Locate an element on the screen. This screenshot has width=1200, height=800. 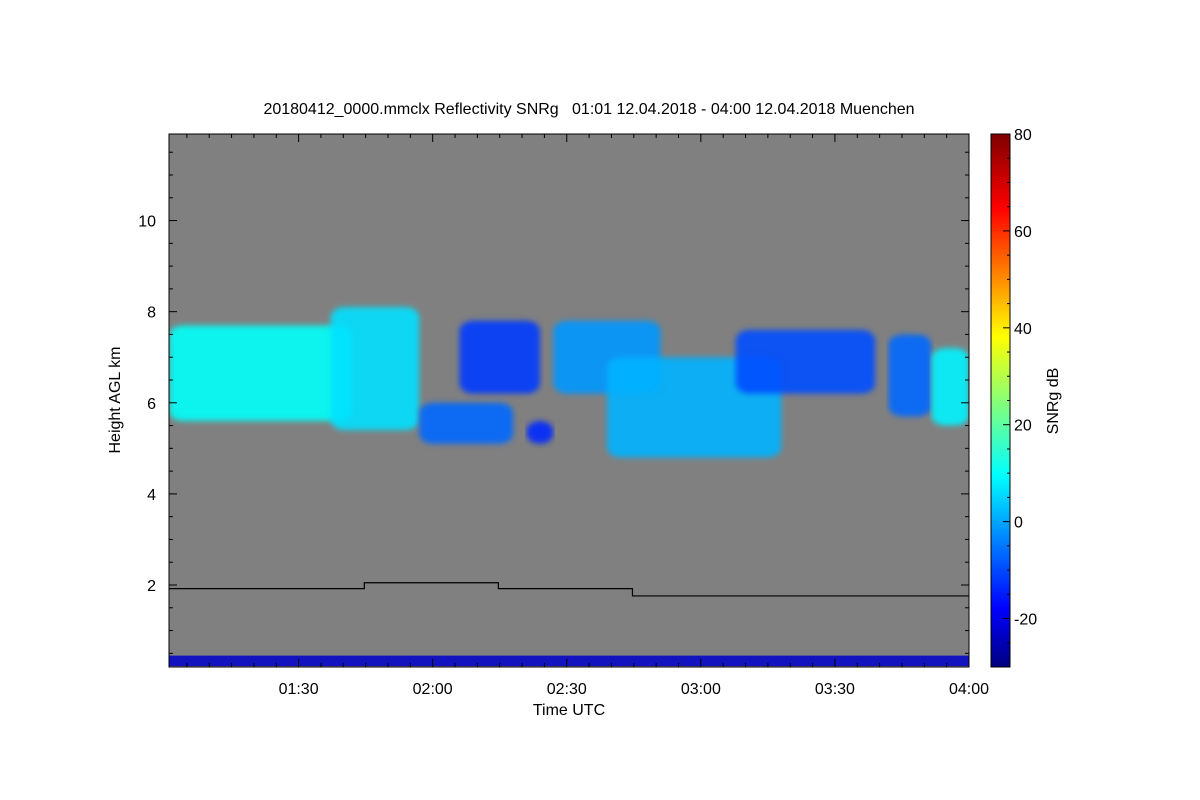
y-axis-label: Height AGL km is located at coordinates (115, 399).